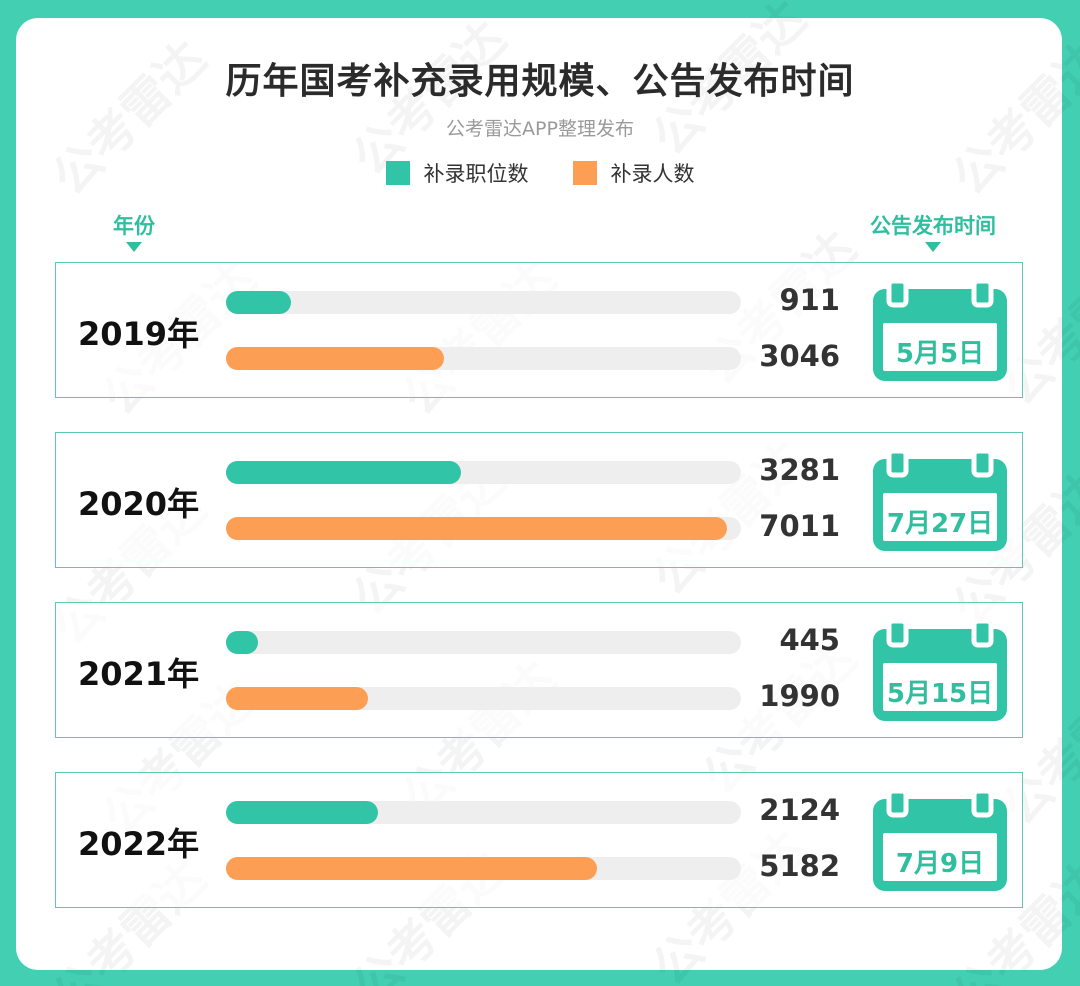 This screenshot has width=1080, height=986. Describe the element at coordinates (539, 330) in the screenshot. I see `year-row: 2019年 911 3046 5月5日` at that location.